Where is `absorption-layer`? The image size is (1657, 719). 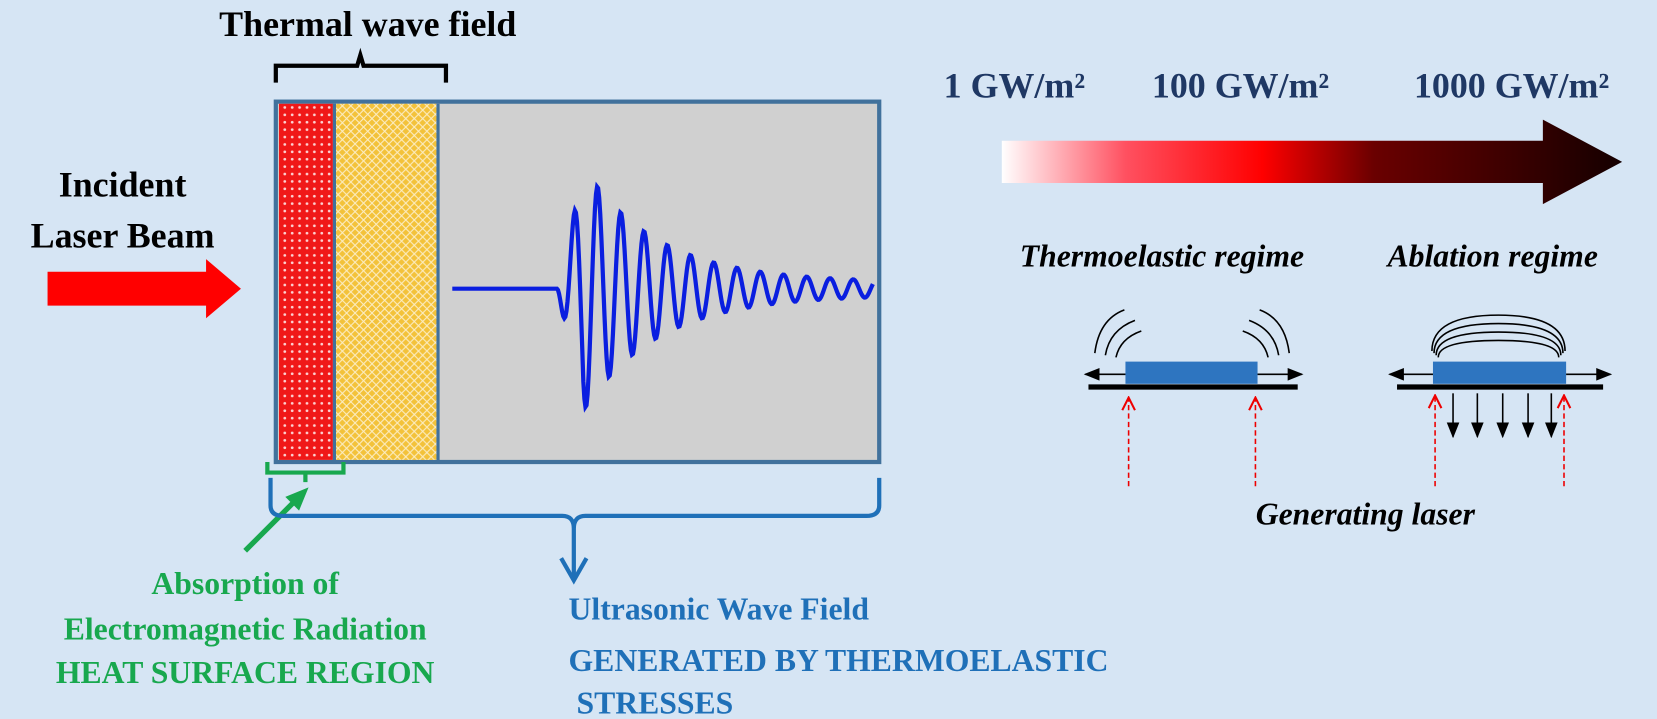 absorption-layer is located at coordinates (305, 281).